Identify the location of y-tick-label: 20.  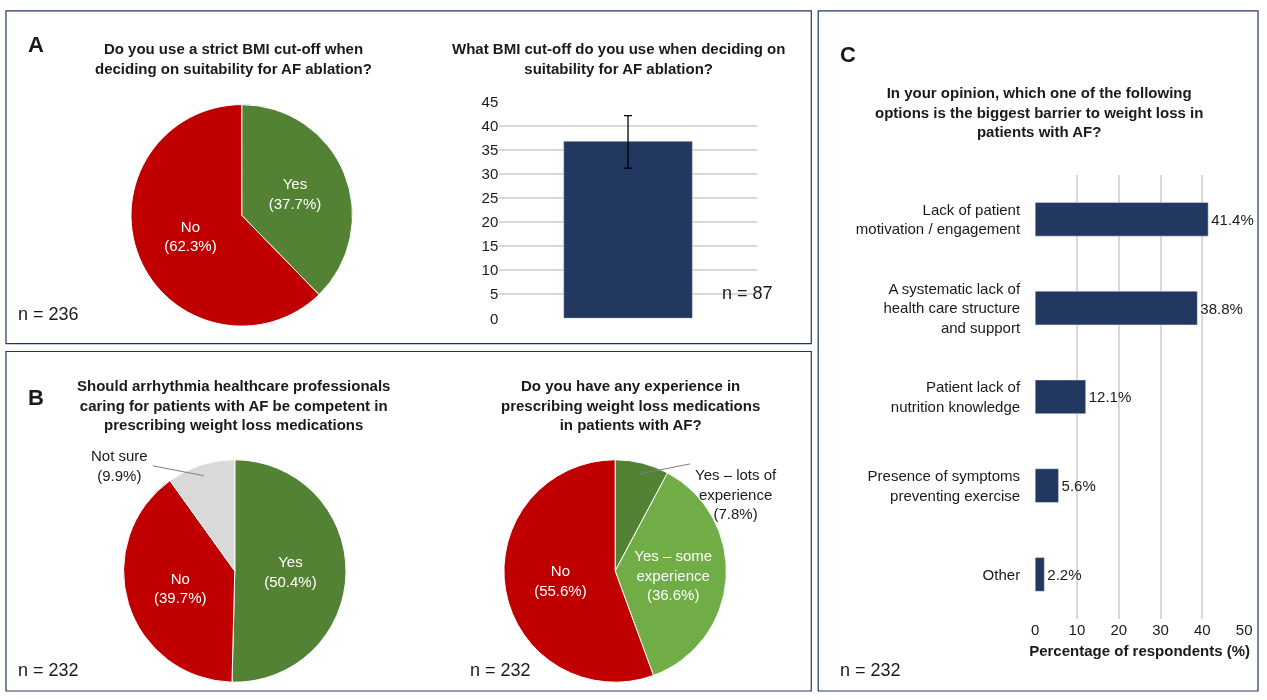
(490, 222).